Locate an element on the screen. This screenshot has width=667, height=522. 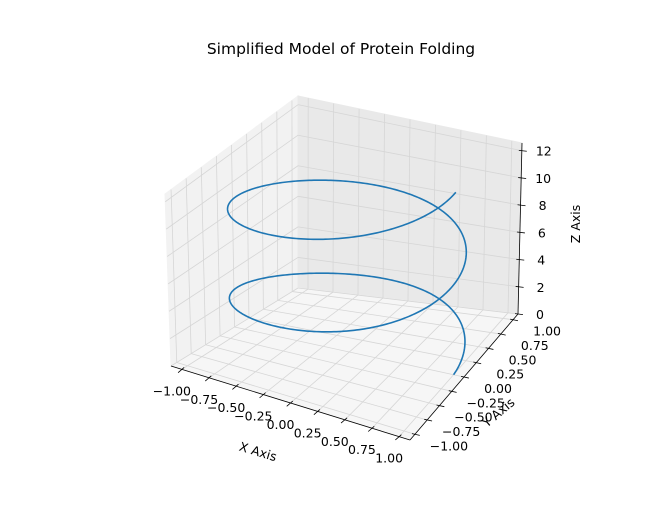
helix-series-line is located at coordinates (347, 277).